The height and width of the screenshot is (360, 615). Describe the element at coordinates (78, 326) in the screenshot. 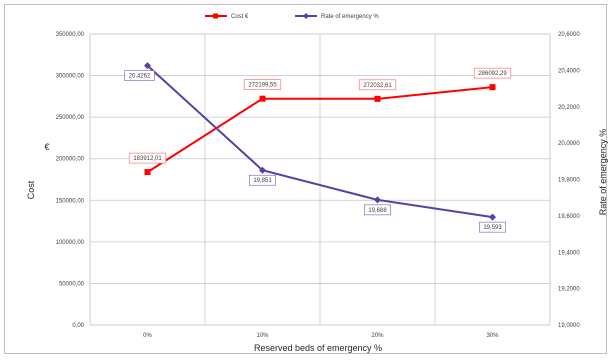

I see `y-tick-label: 0,00` at that location.